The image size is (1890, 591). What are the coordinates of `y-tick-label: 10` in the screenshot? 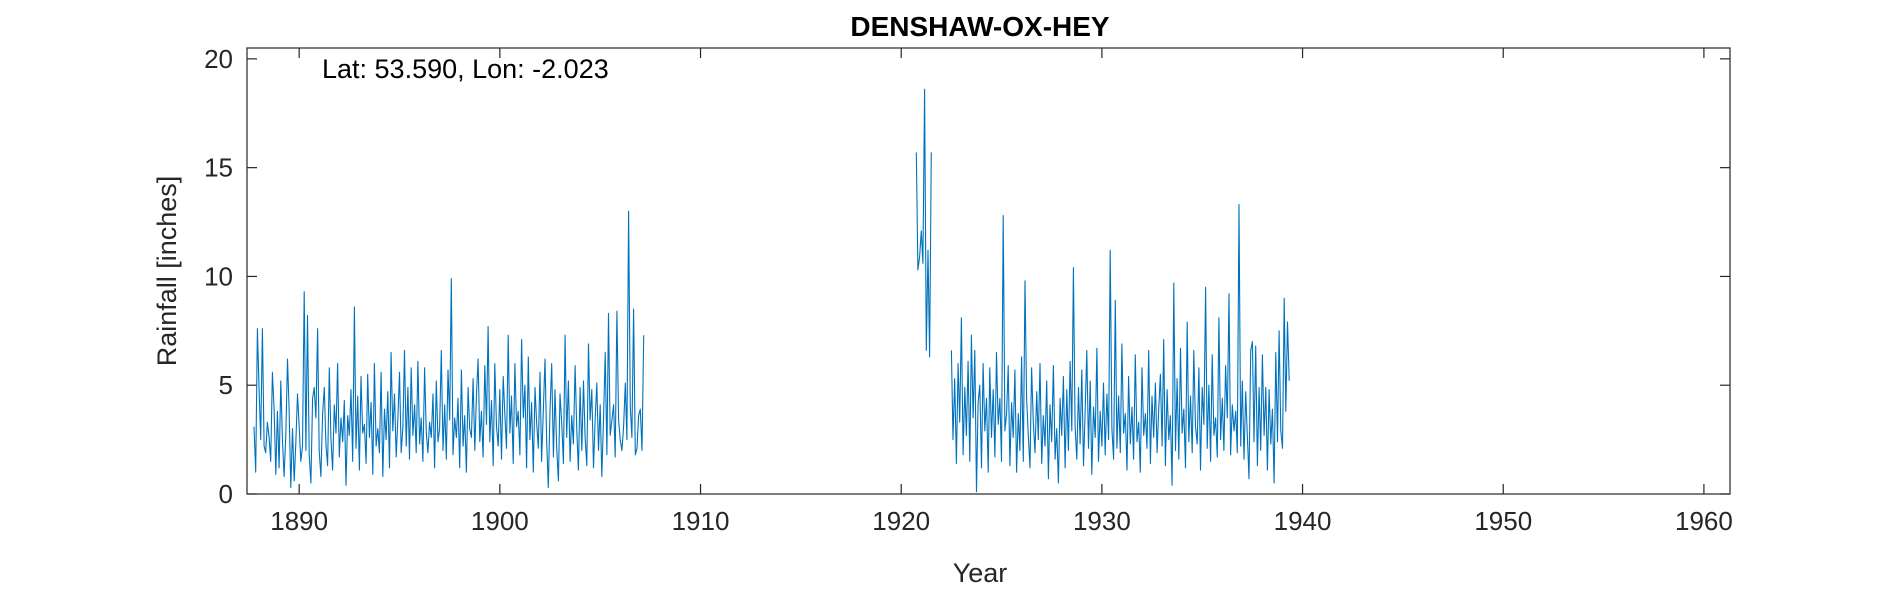 It's located at (218, 276).